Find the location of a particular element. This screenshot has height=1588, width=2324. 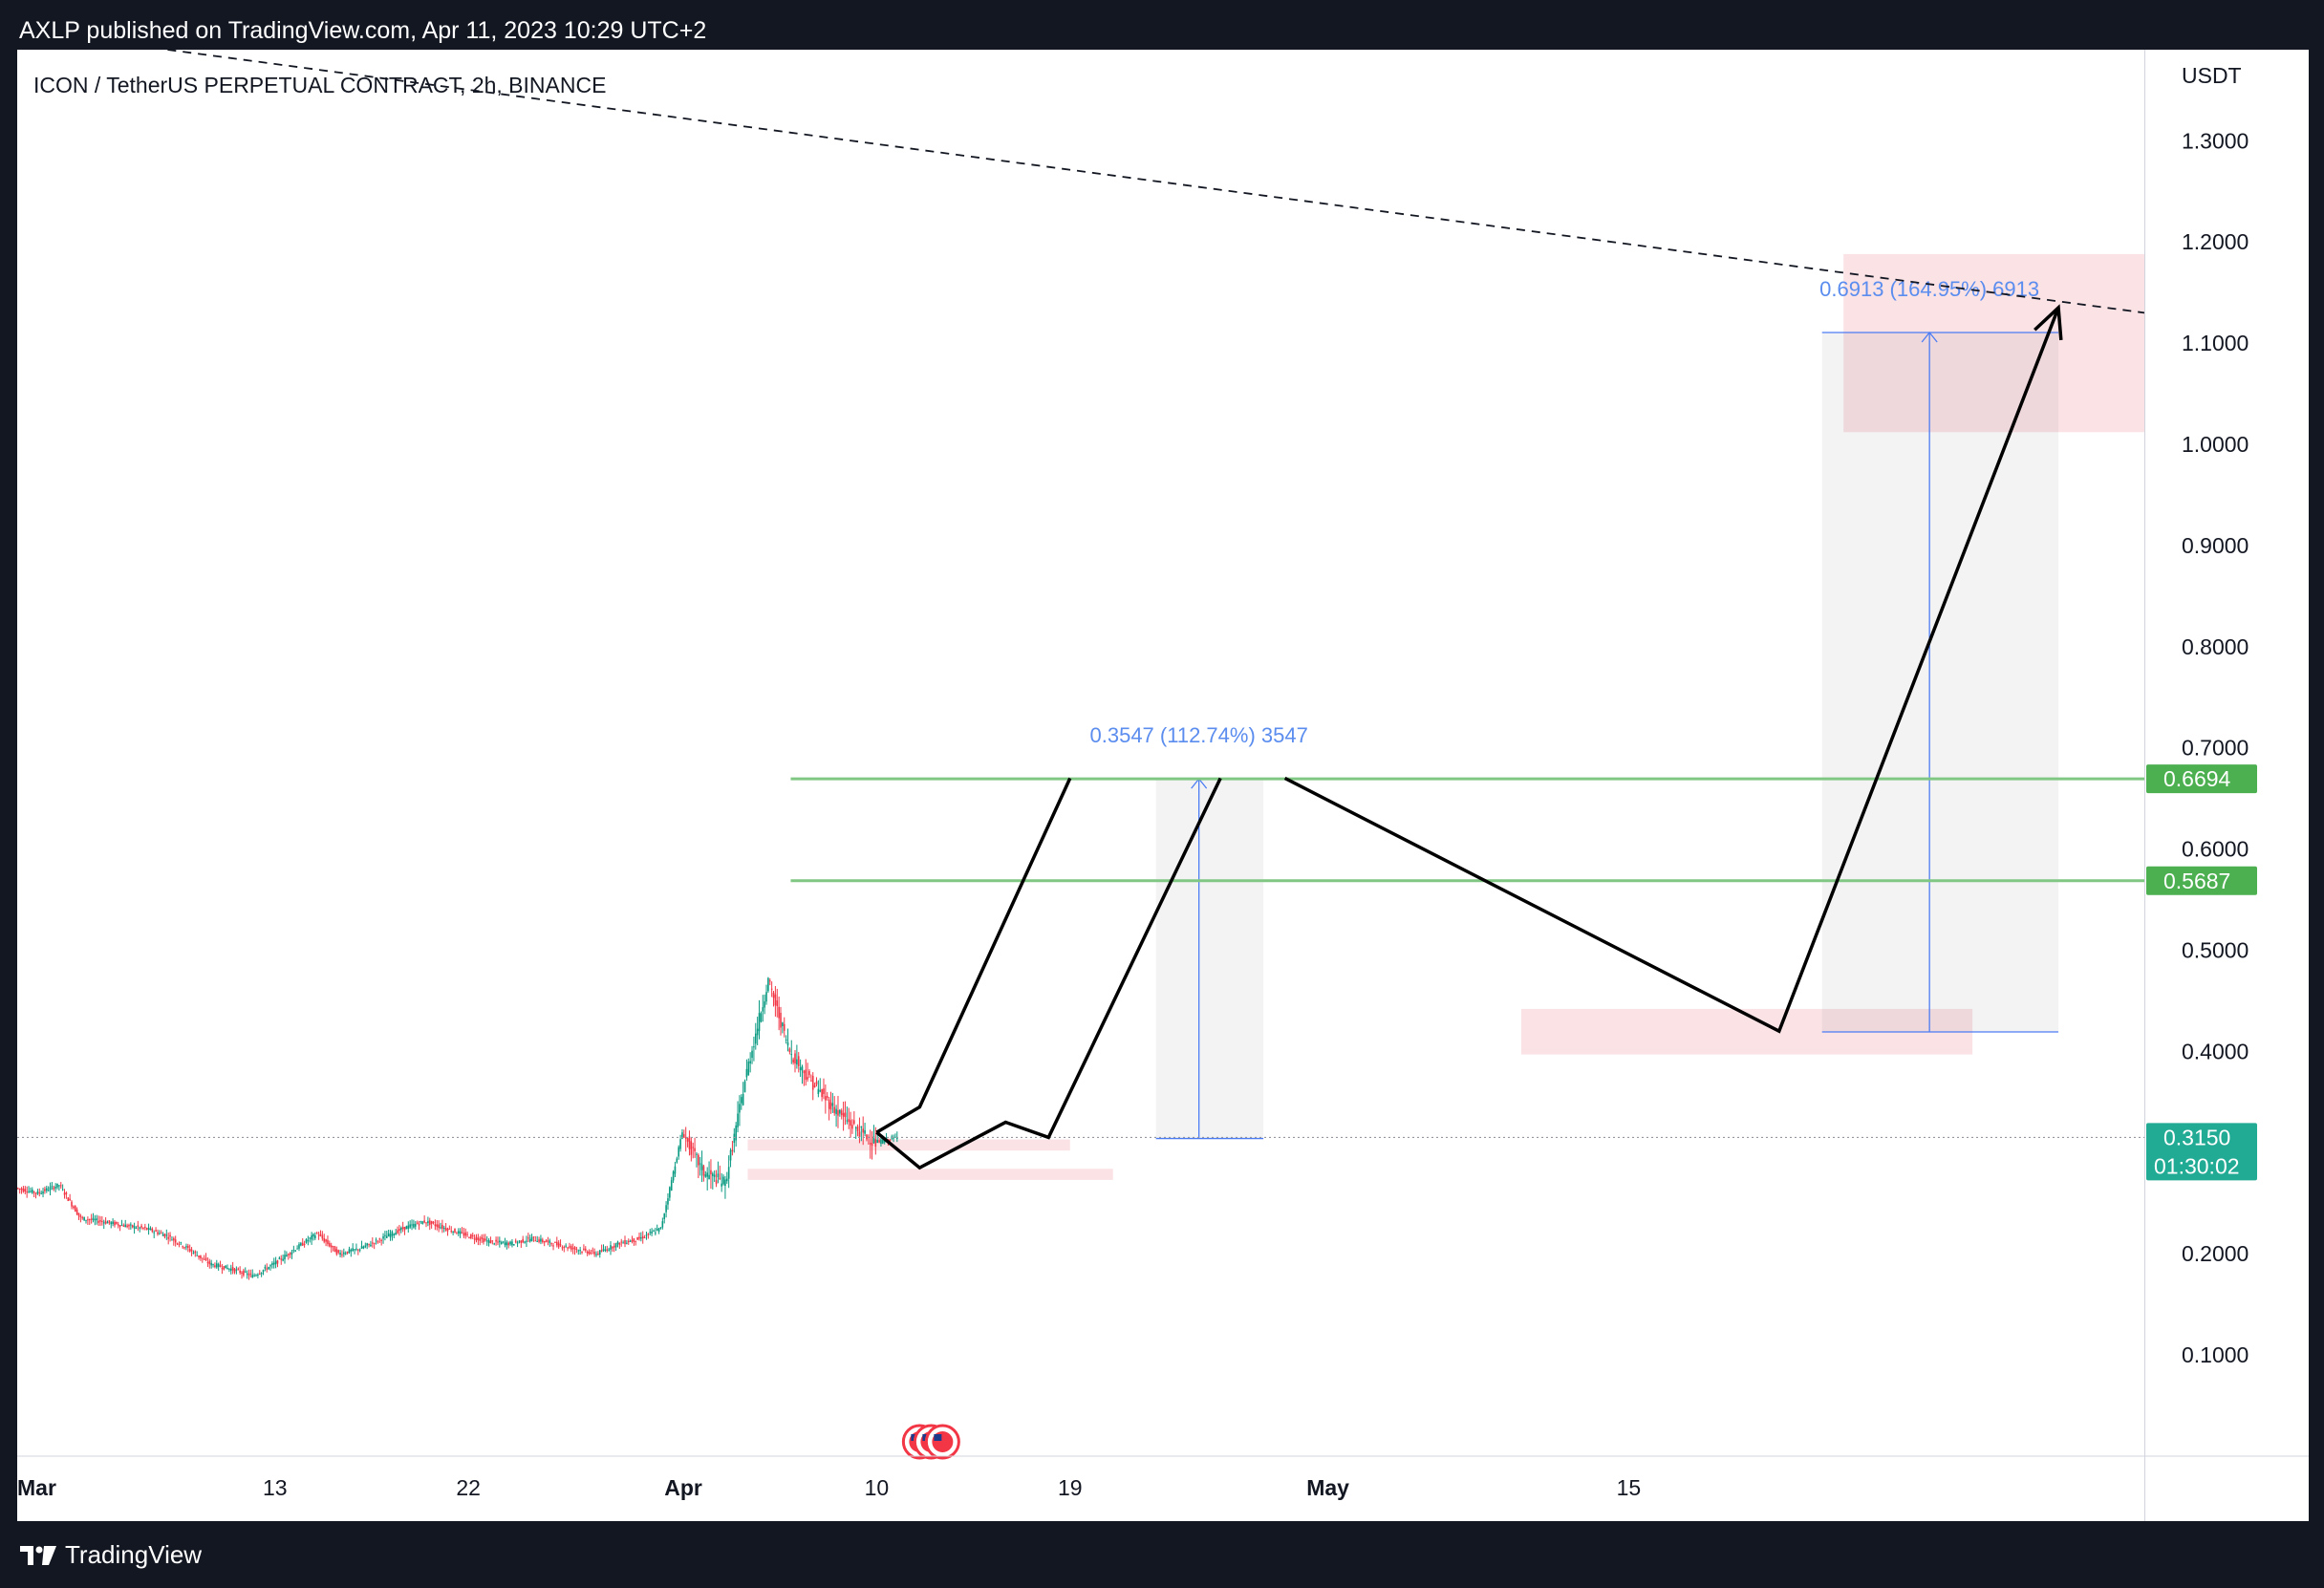

tradingview-logo: TradingView is located at coordinates (110, 1555).